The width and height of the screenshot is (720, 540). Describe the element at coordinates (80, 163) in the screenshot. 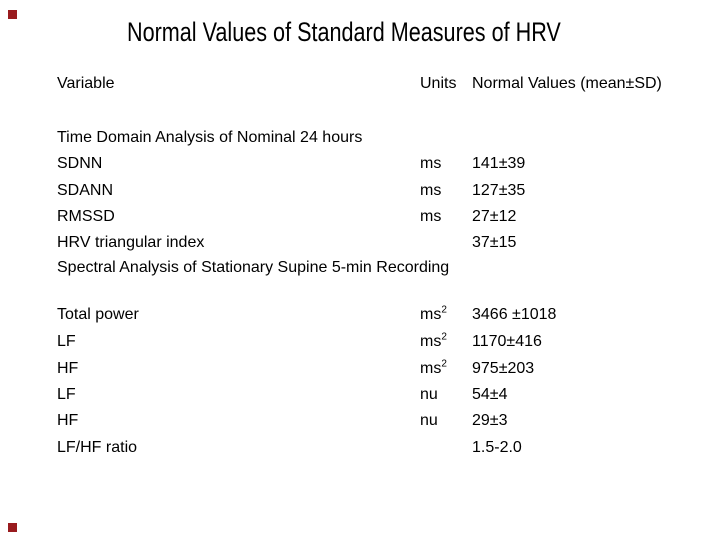

I see `variable-cell: SDNN` at that location.